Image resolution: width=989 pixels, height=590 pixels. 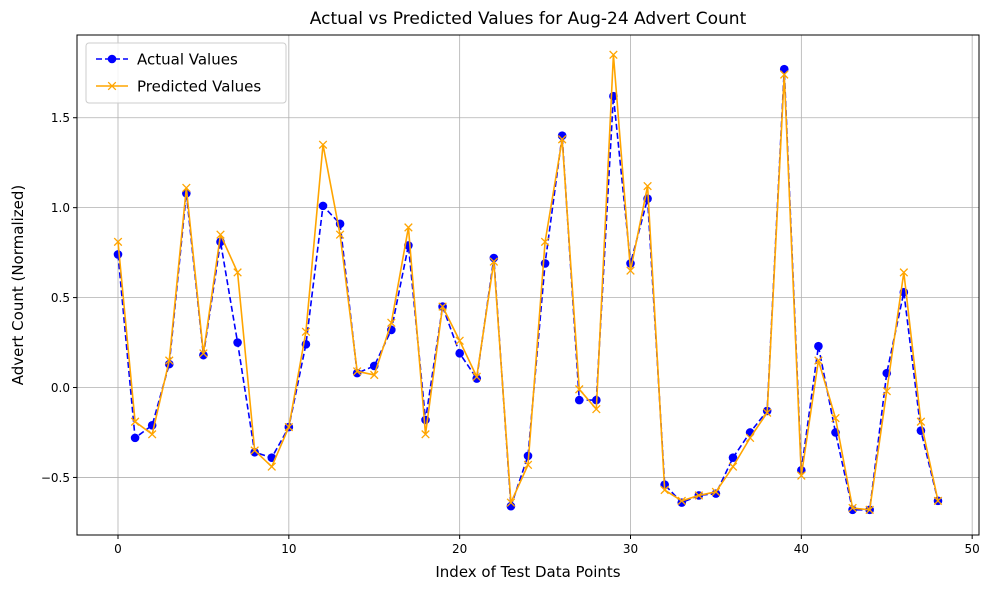 I want to click on legend-label: Actual Values, so click(x=187, y=60).